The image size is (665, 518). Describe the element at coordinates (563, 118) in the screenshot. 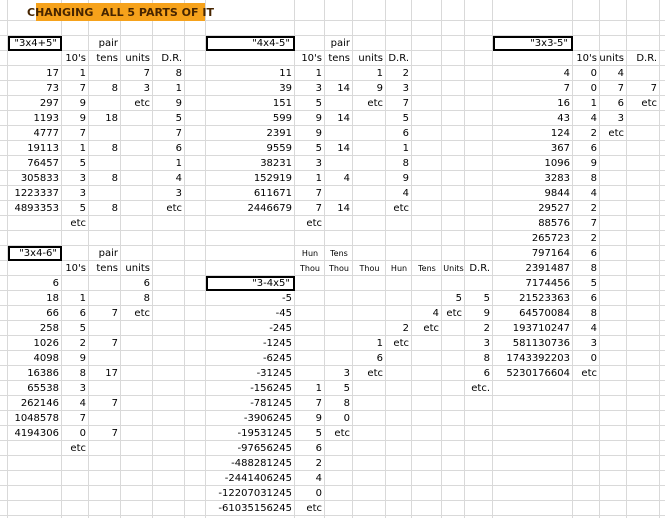

I see `cell-r8c15: 43` at that location.